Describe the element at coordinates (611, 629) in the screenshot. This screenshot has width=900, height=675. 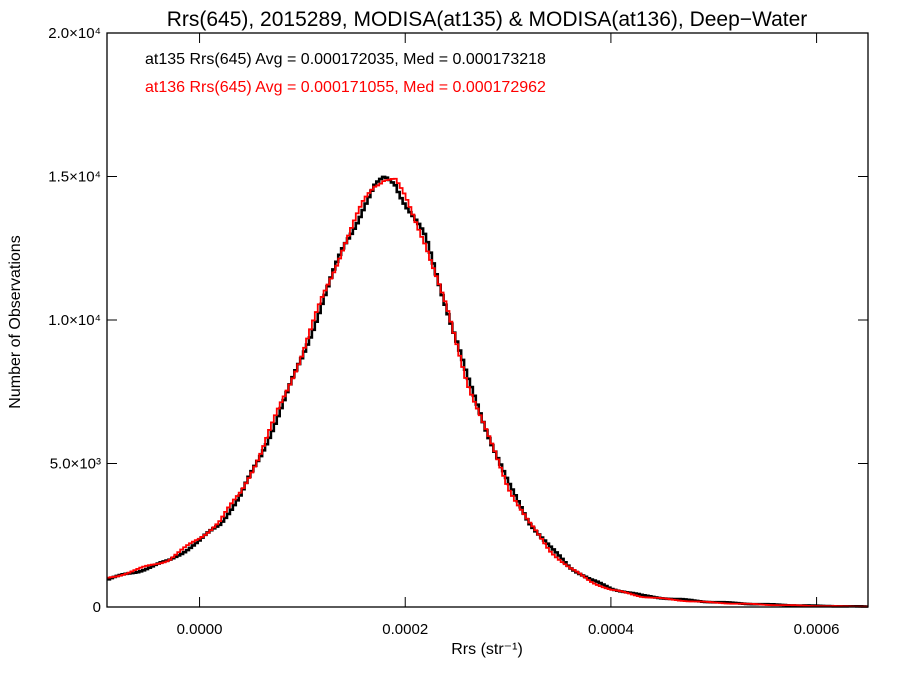
I see `x-tick-label: 0.0004` at that location.